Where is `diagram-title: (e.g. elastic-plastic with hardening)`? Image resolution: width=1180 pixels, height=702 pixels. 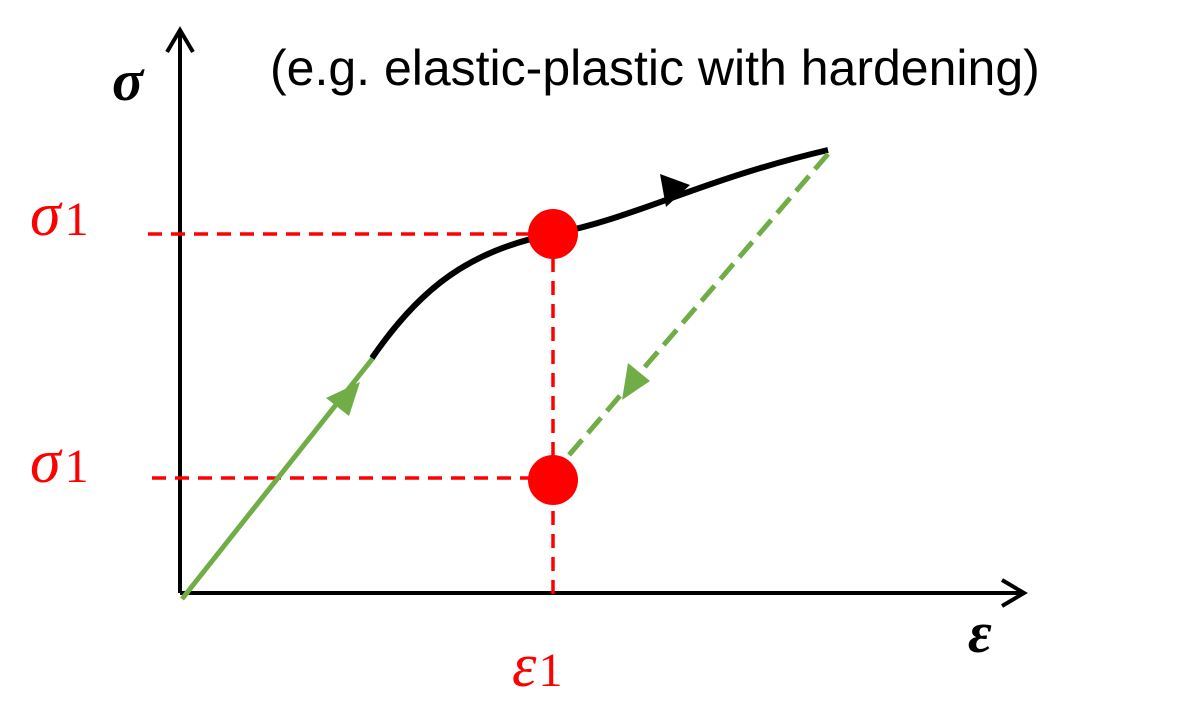
diagram-title: (e.g. elastic-plastic with hardening) is located at coordinates (655, 68).